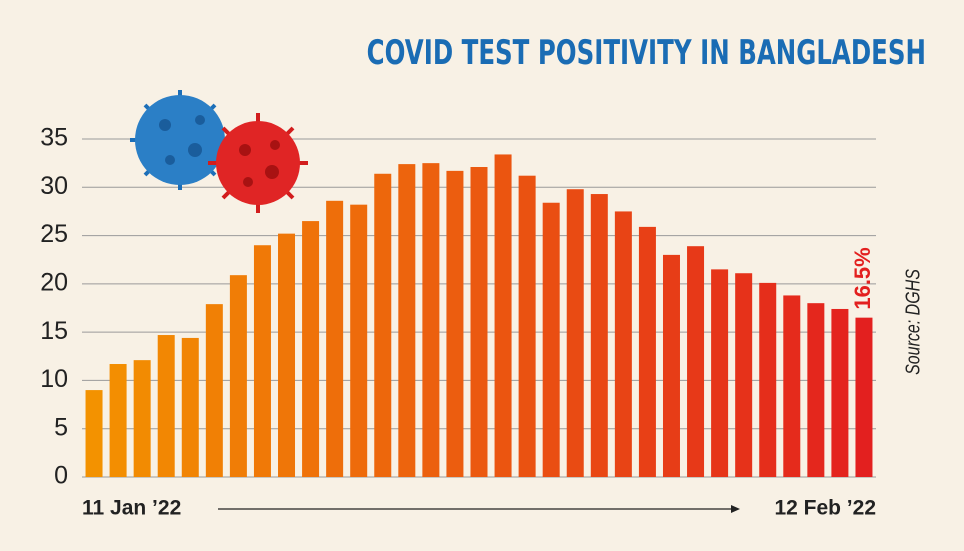  What do you see at coordinates (54, 331) in the screenshot?
I see `y-tick-label: 15` at bounding box center [54, 331].